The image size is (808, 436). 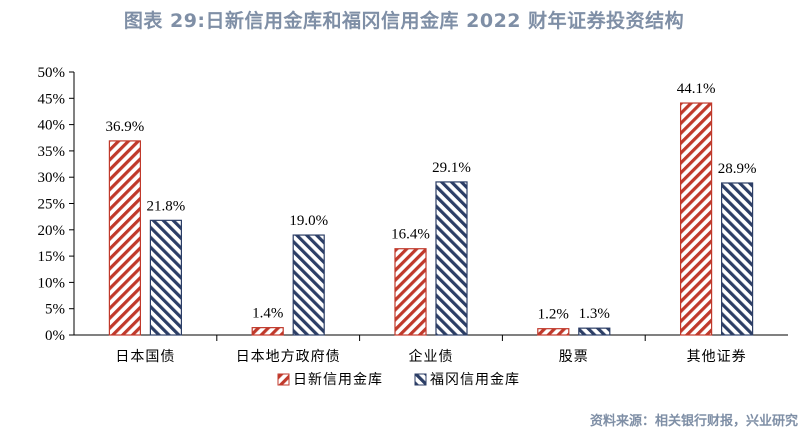 What do you see at coordinates (338, 380) in the screenshot?
I see `legend-label: 日新信用金库` at bounding box center [338, 380].